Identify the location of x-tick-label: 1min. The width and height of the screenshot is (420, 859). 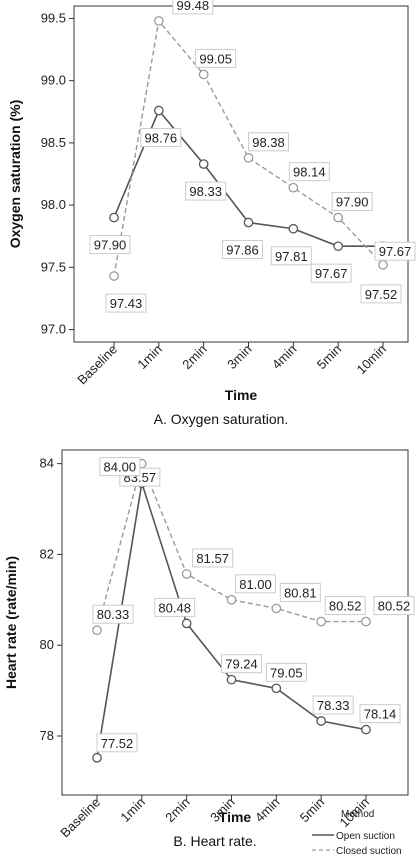
(132, 810).